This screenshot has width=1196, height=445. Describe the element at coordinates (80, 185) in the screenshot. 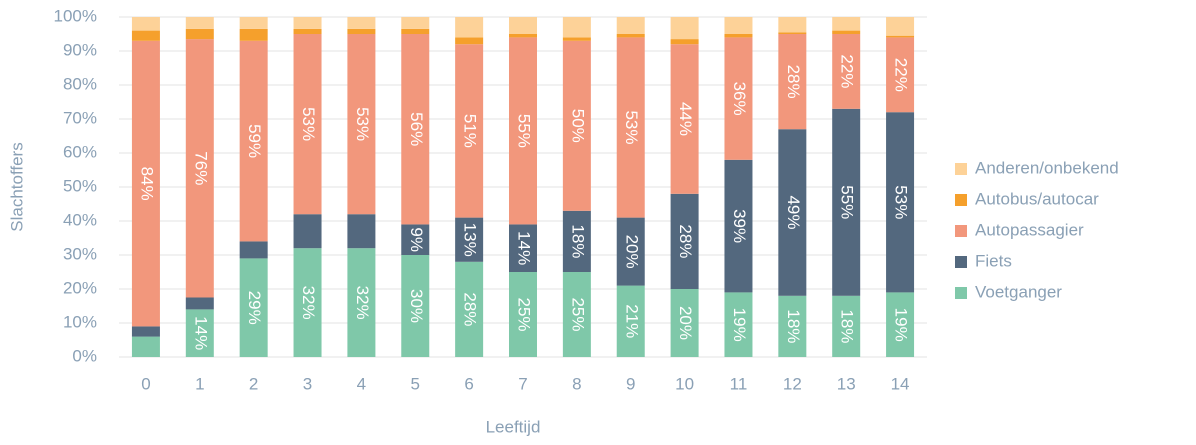

I see `y-tick-label: 50%` at that location.